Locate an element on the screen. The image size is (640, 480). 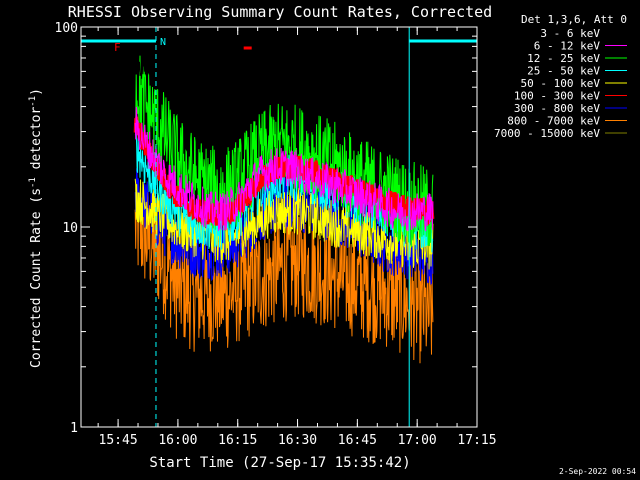
x-tick-label: 16:00 is located at coordinates (177, 440).